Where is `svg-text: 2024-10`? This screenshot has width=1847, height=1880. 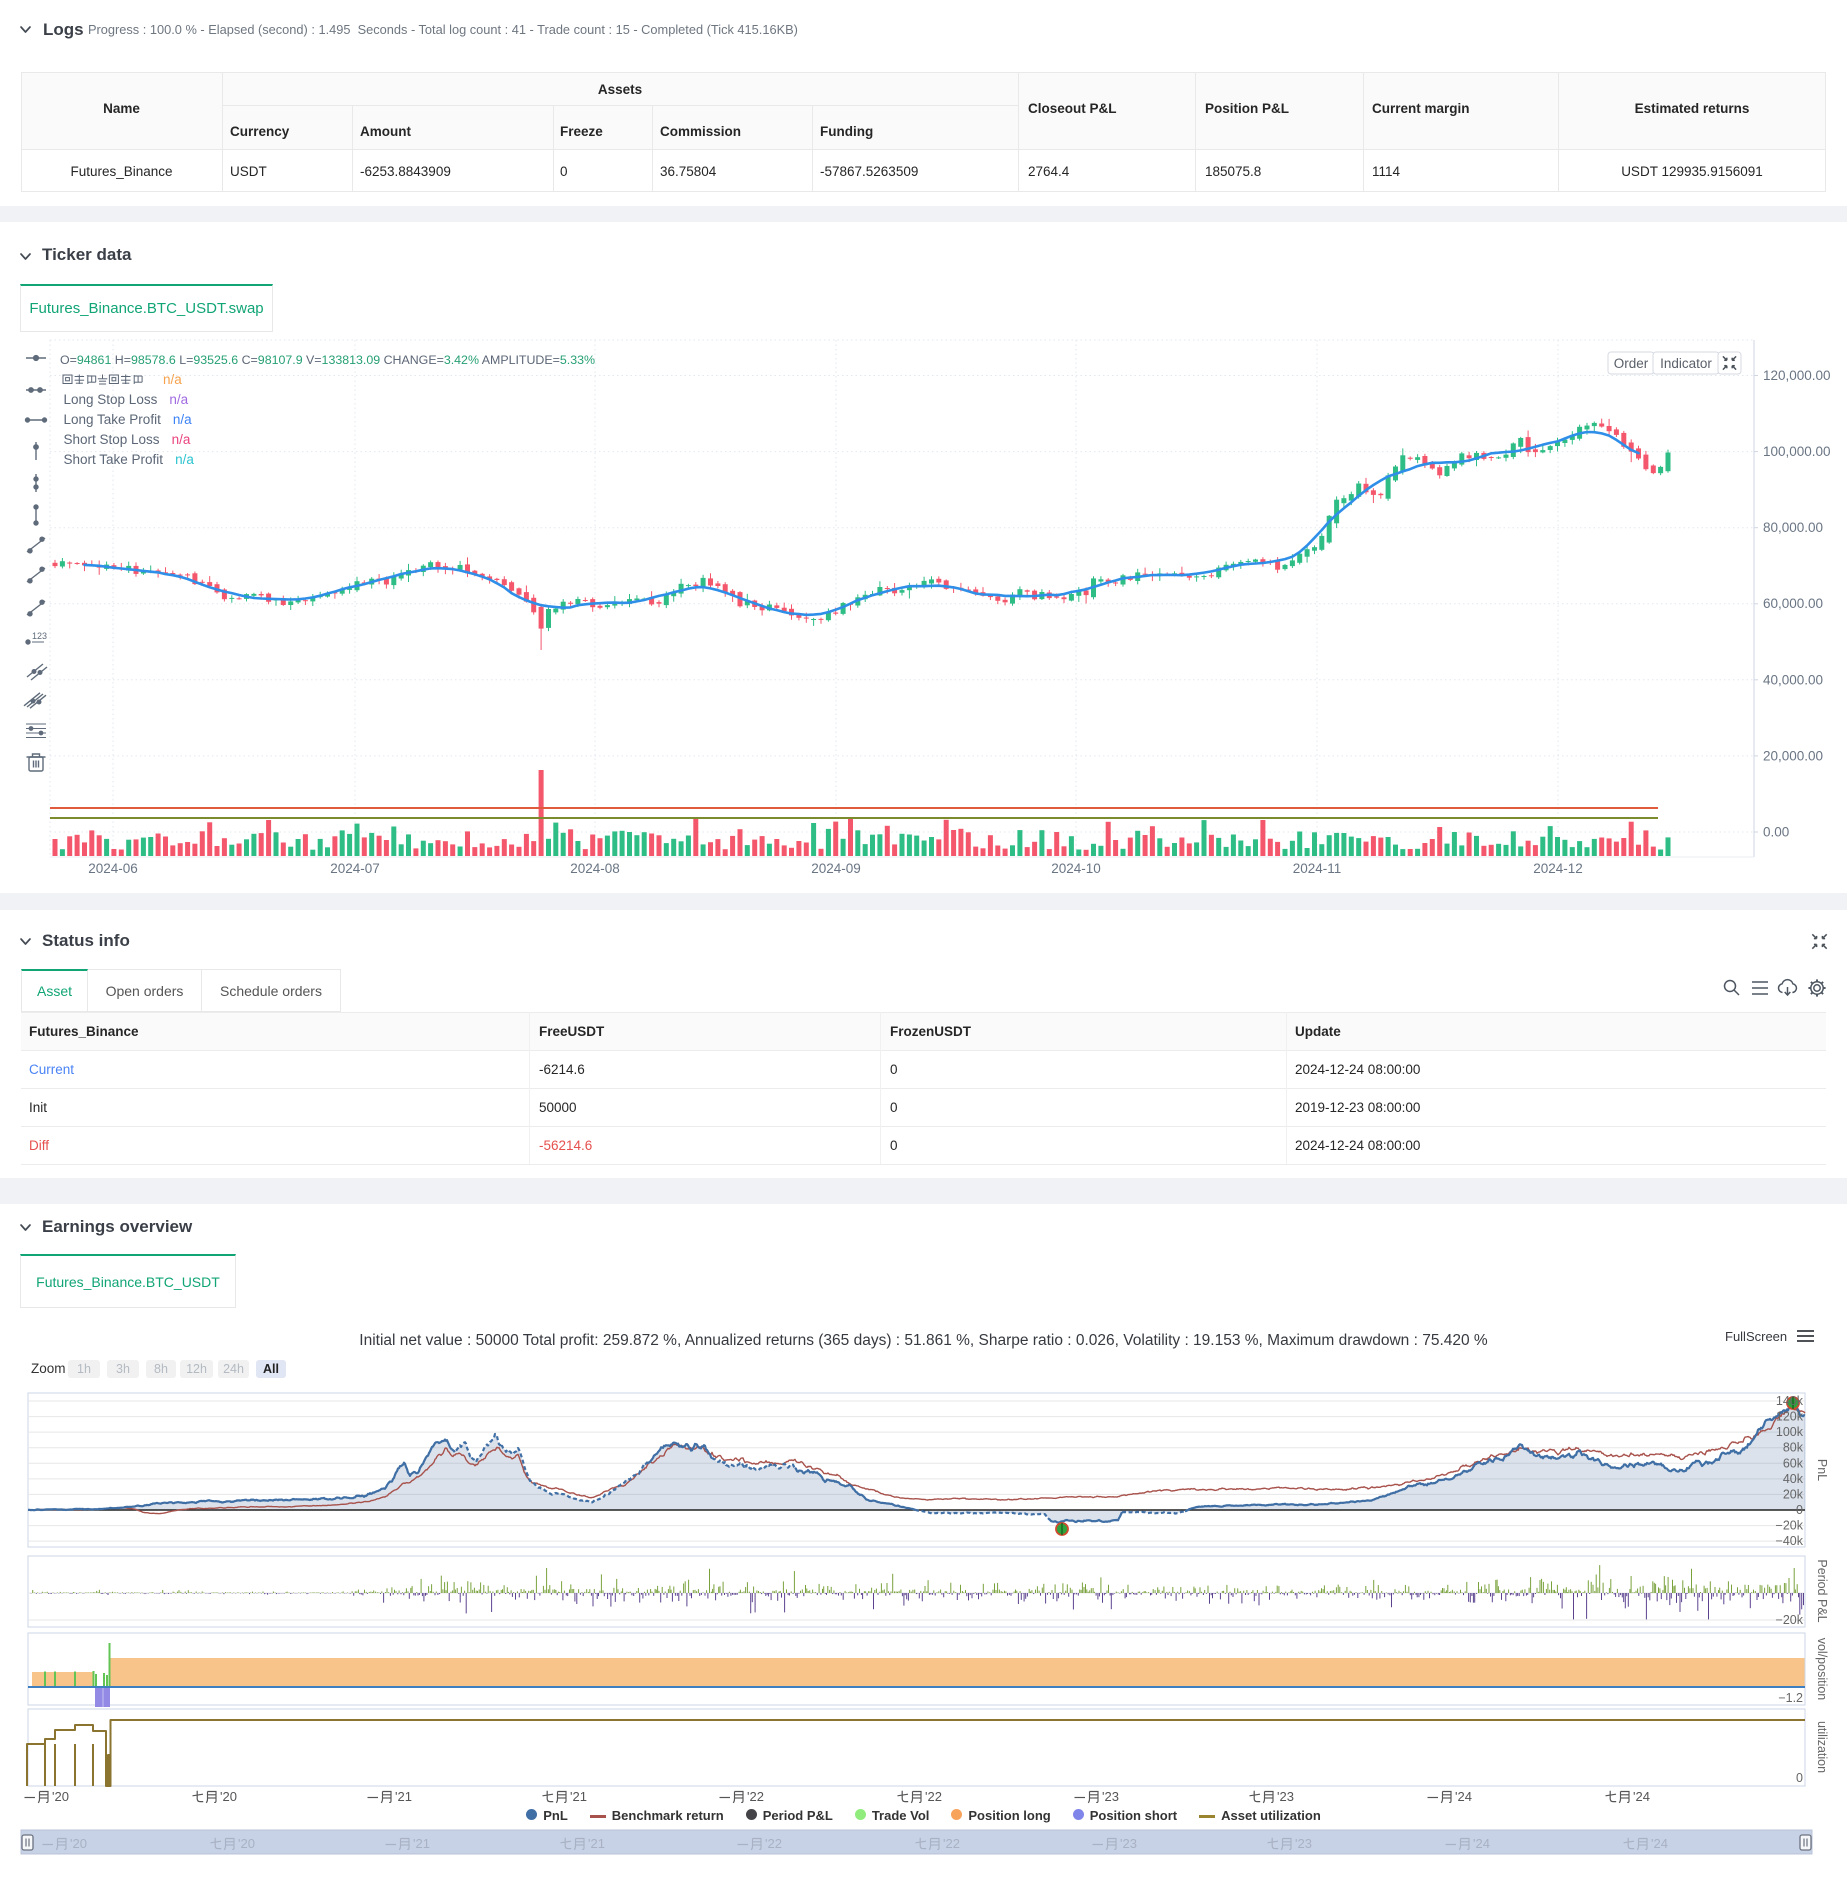 svg-text: 2024-10 is located at coordinates (1076, 868).